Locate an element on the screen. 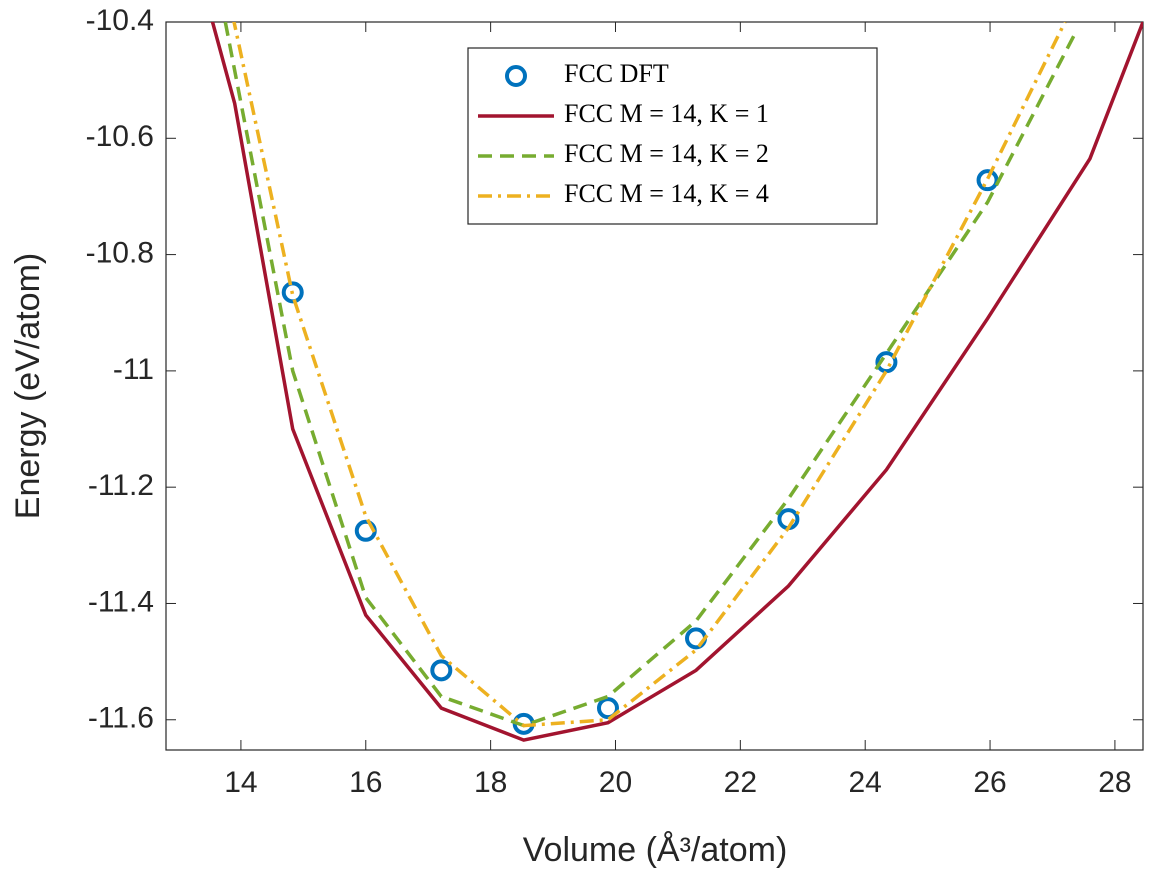 Image resolution: width=1167 pixels, height=880 pixels. legend-label: FCC M = 14, K = 2 is located at coordinates (666, 153).